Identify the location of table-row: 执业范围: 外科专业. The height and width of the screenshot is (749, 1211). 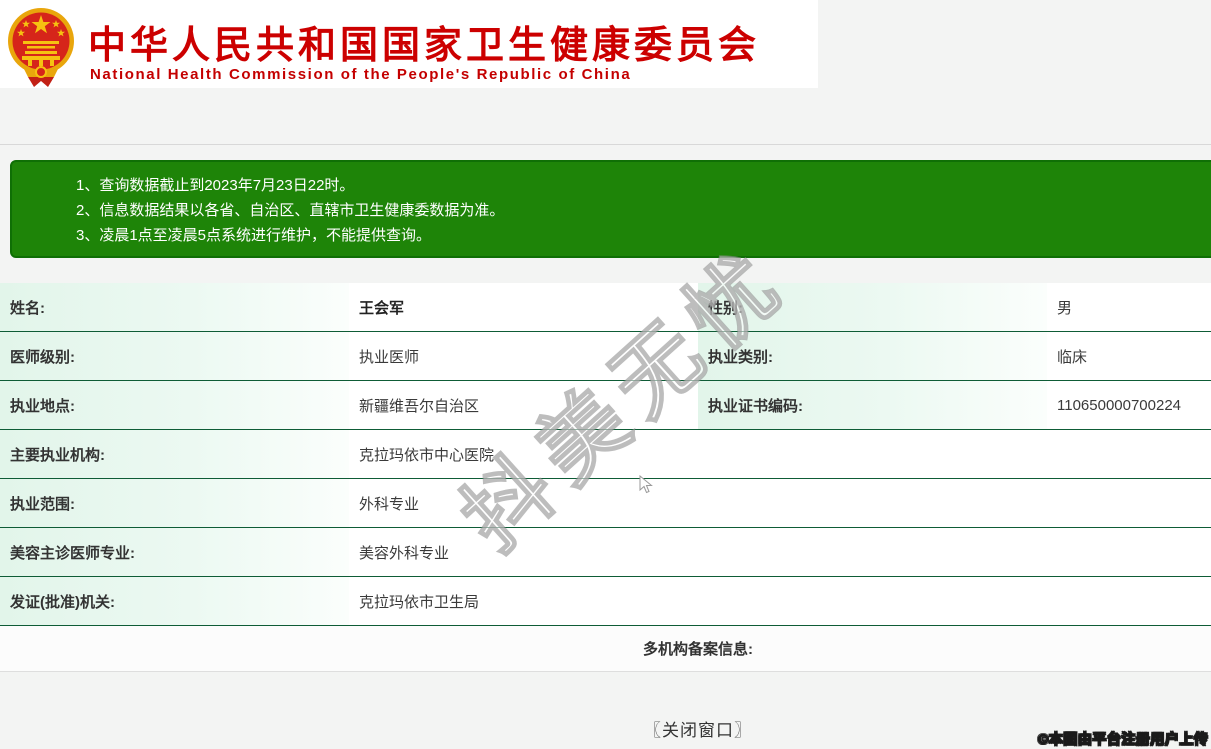
(605, 503).